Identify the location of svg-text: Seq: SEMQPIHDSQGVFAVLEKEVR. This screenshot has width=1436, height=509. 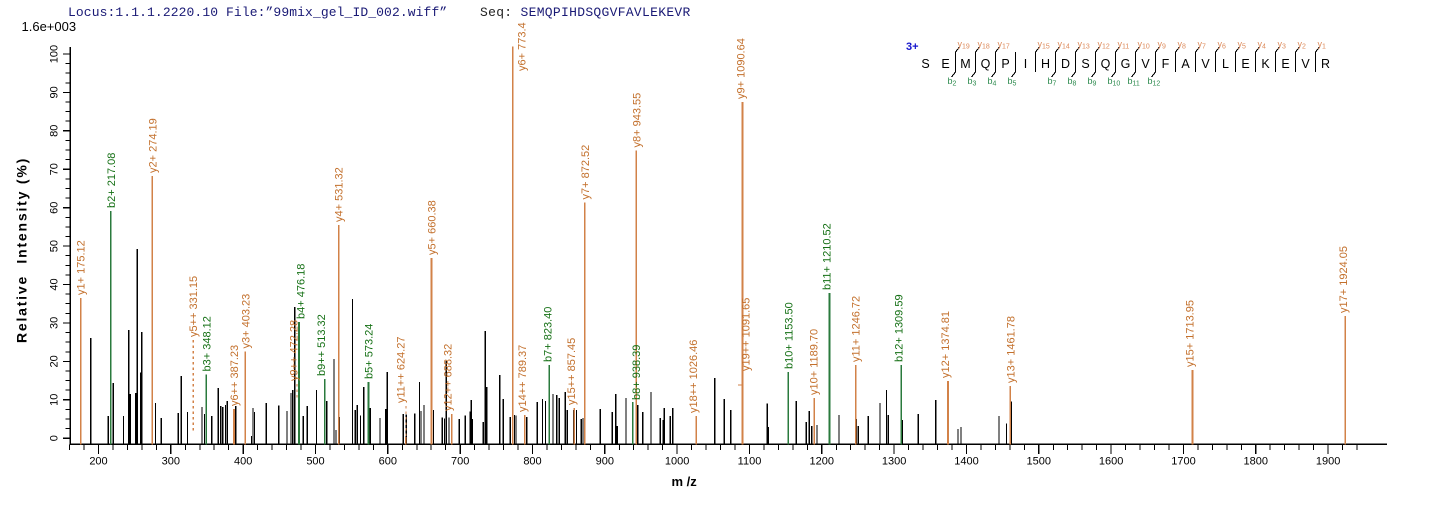
(585, 12).